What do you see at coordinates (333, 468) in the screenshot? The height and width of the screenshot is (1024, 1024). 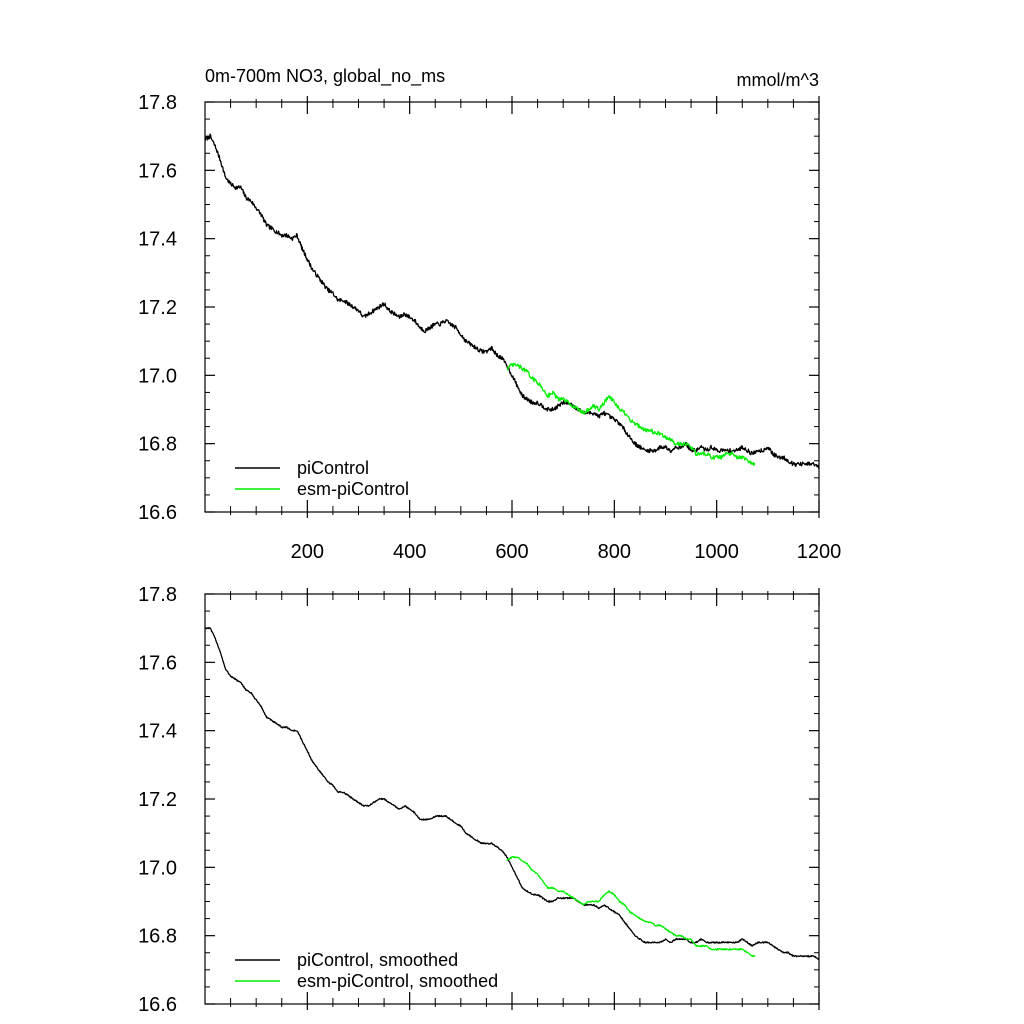 I see `legend-label: piControl` at bounding box center [333, 468].